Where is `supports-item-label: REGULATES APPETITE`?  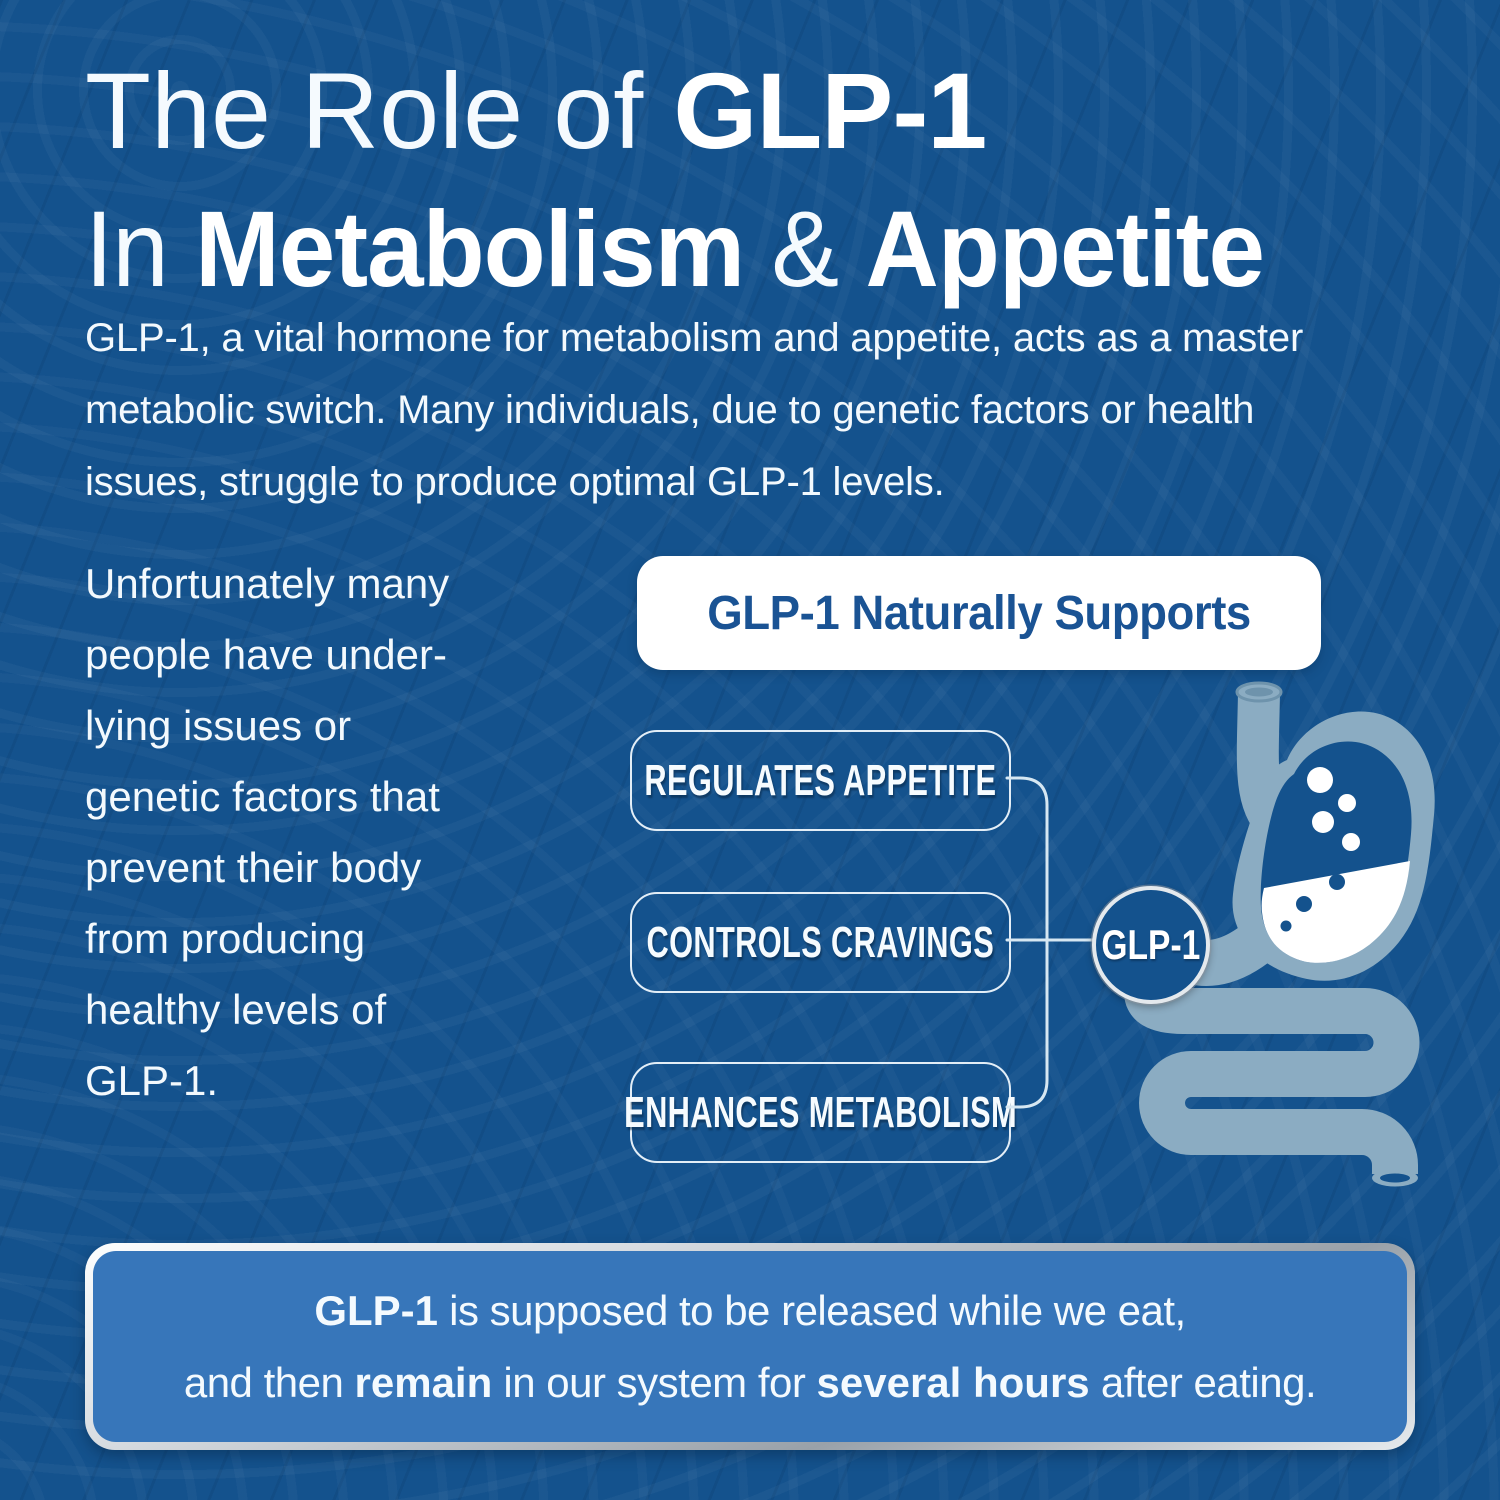 supports-item-label: REGULATES APPETITE is located at coordinates (820, 780).